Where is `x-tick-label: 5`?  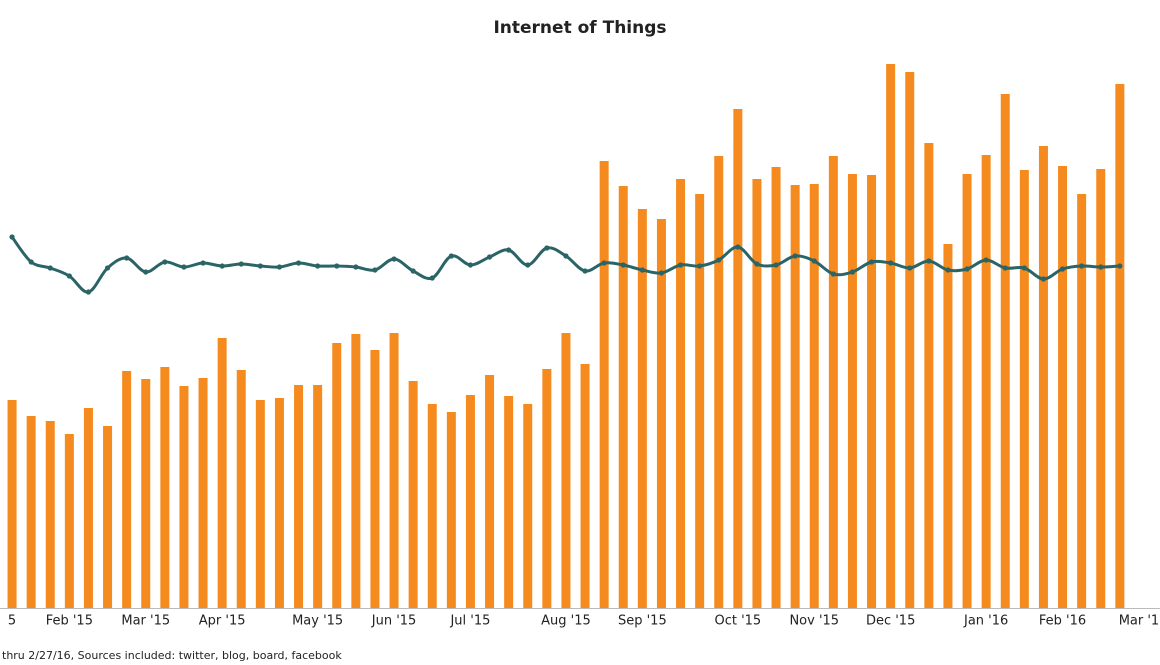 x-tick-label: 5 is located at coordinates (12, 621).